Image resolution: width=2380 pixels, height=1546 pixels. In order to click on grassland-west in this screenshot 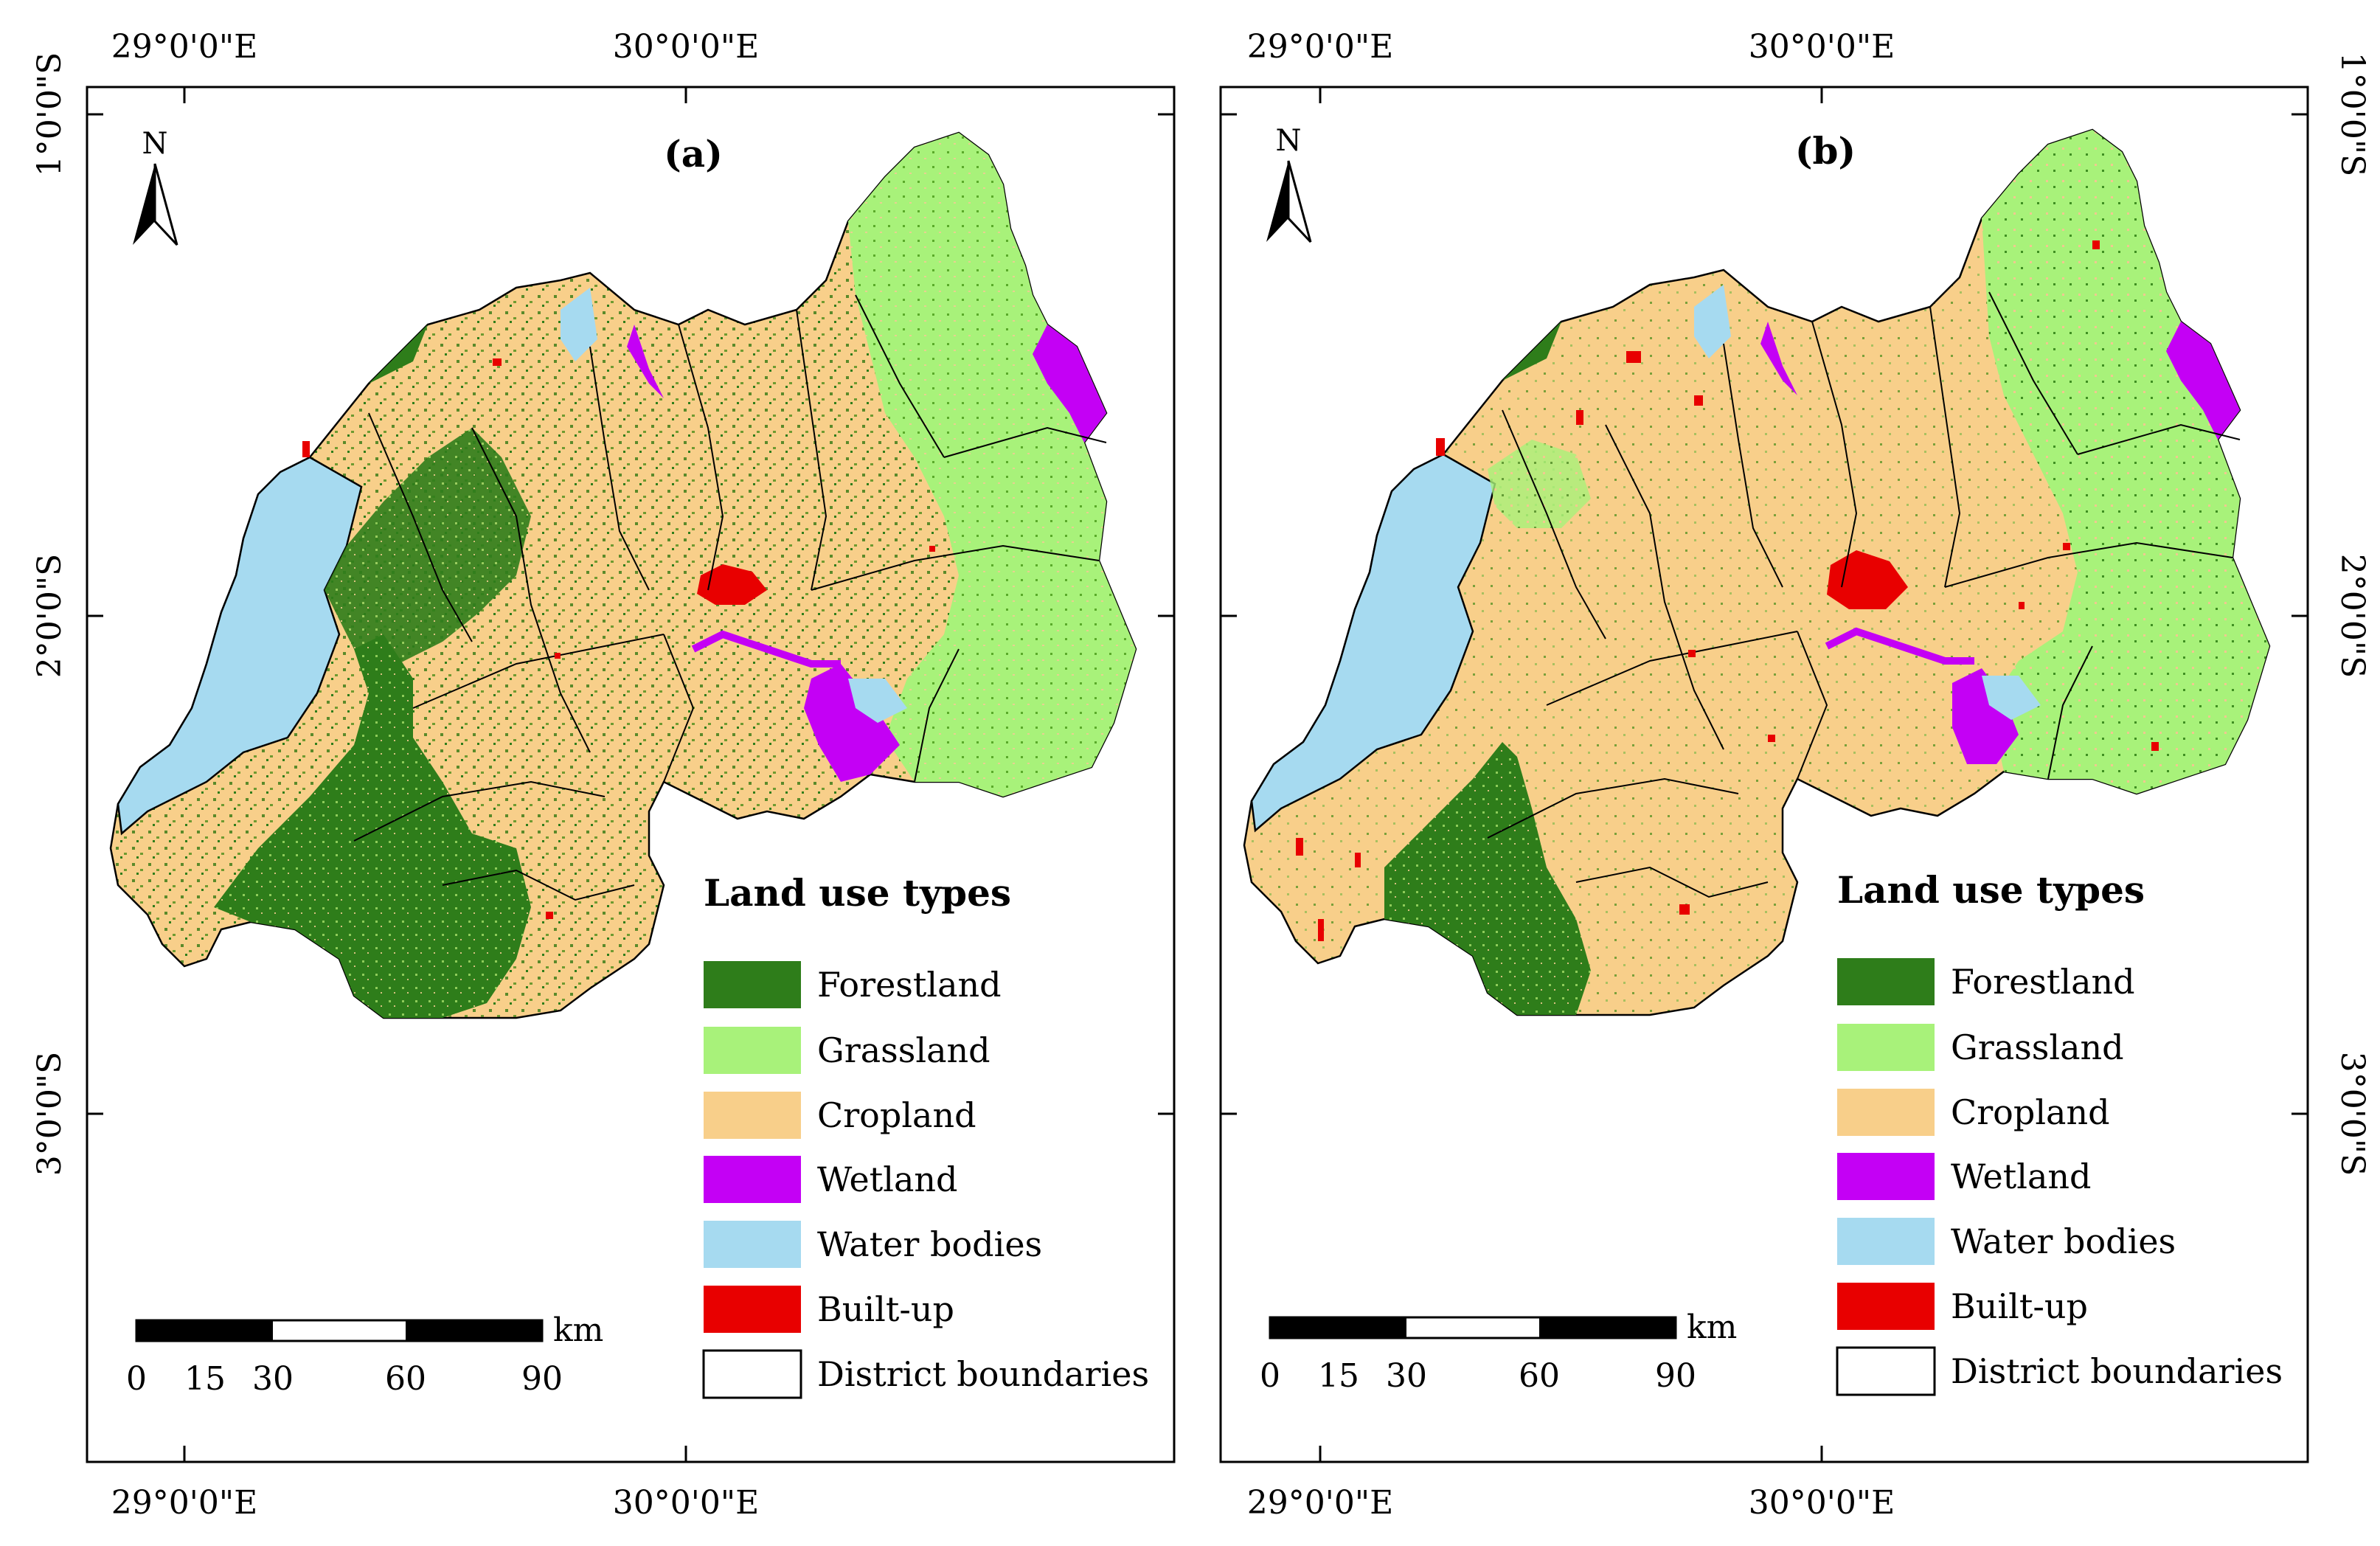, I will do `click(1539, 484)`.